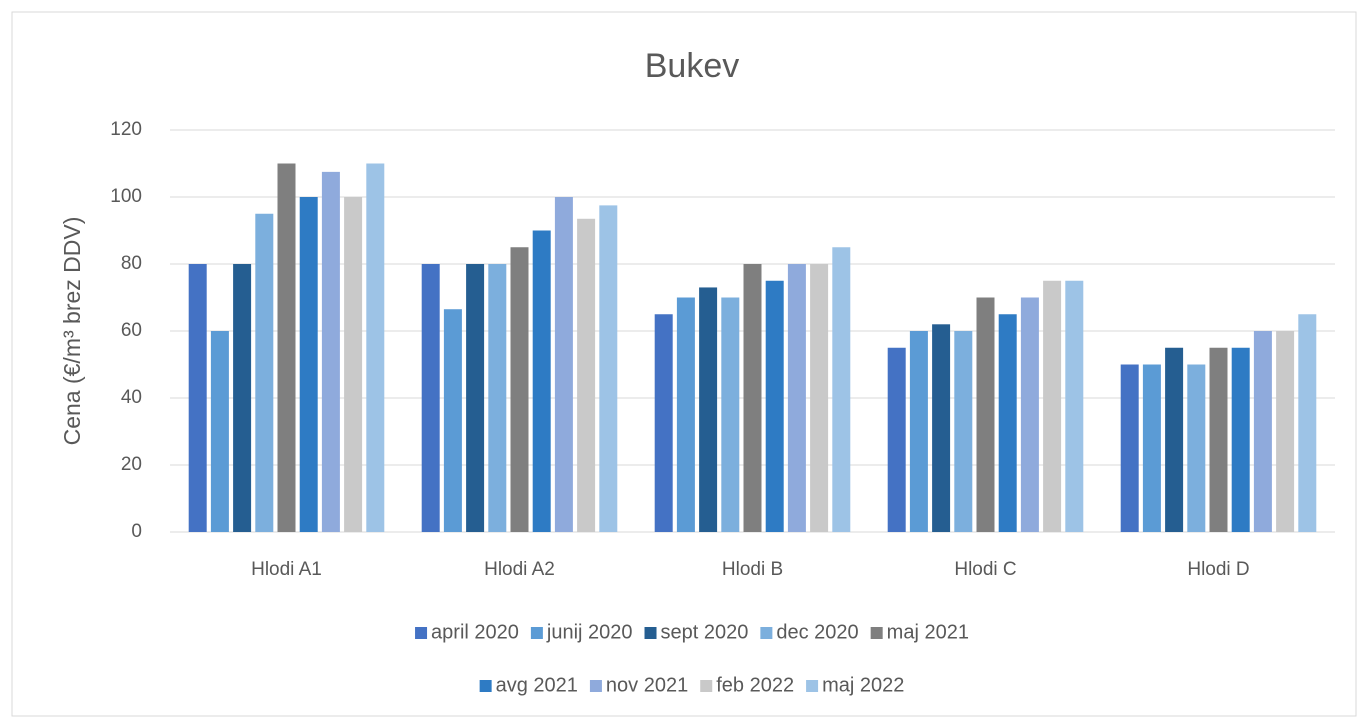 Image resolution: width=1362 pixels, height=720 pixels. What do you see at coordinates (286, 569) in the screenshot?
I see `x-tick-label: Hlodi A1` at bounding box center [286, 569].